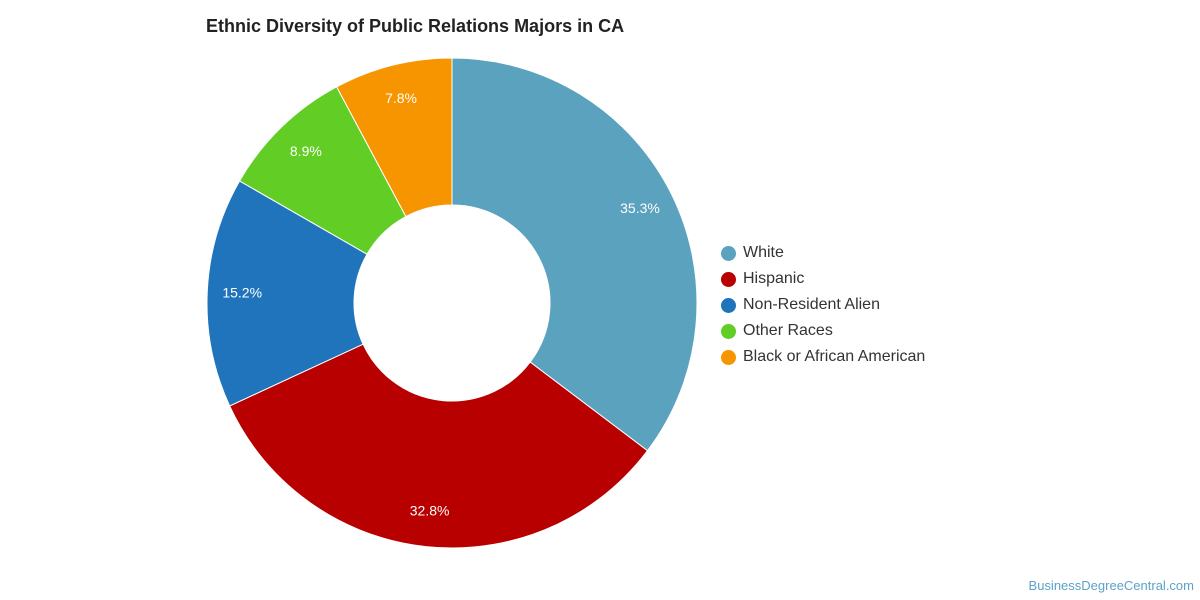 This screenshot has height=600, width=1200. Describe the element at coordinates (306, 151) in the screenshot. I see `slice-label-other-races: 8.9%` at that location.